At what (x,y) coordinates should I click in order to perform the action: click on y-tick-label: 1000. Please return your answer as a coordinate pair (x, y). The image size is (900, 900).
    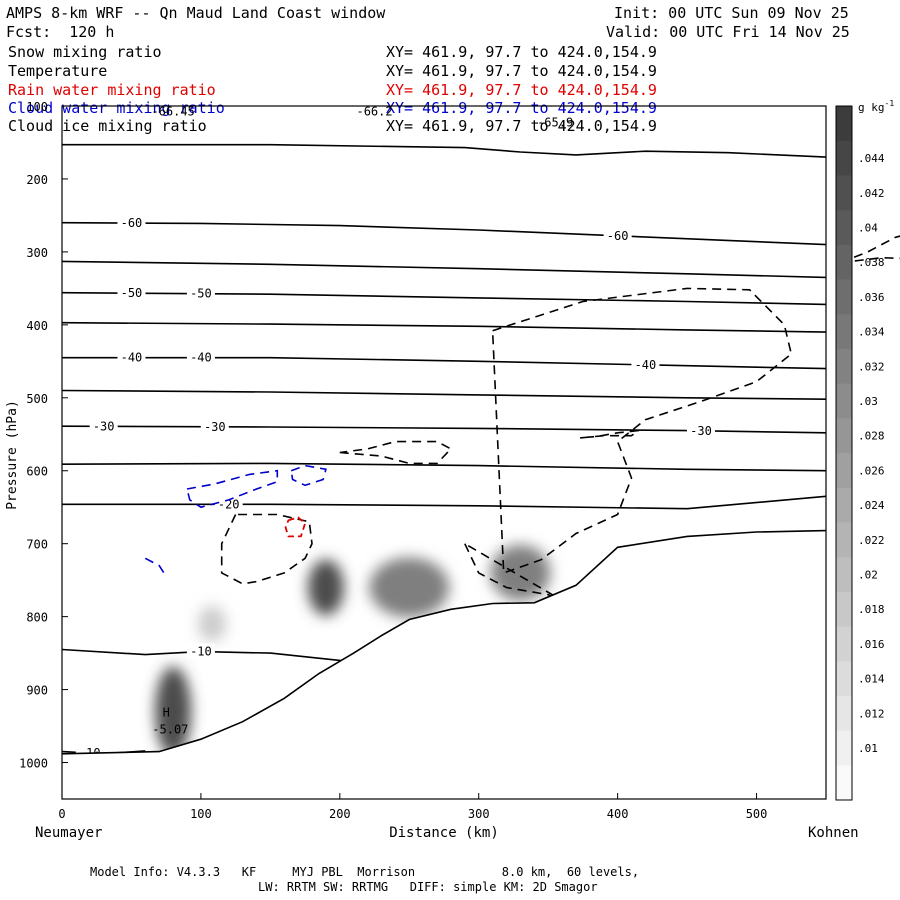
    Looking at the image, I should click on (33, 764).